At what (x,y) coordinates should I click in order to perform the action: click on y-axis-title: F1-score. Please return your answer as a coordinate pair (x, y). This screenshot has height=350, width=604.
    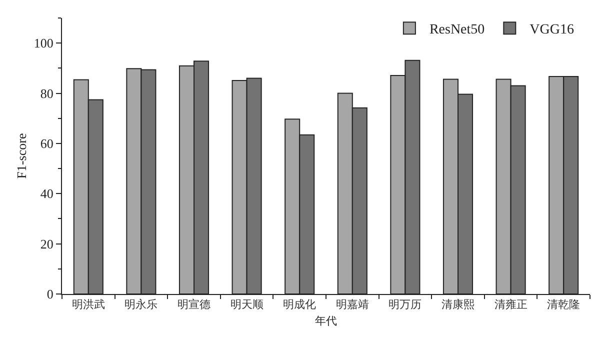
    Looking at the image, I should click on (21, 156).